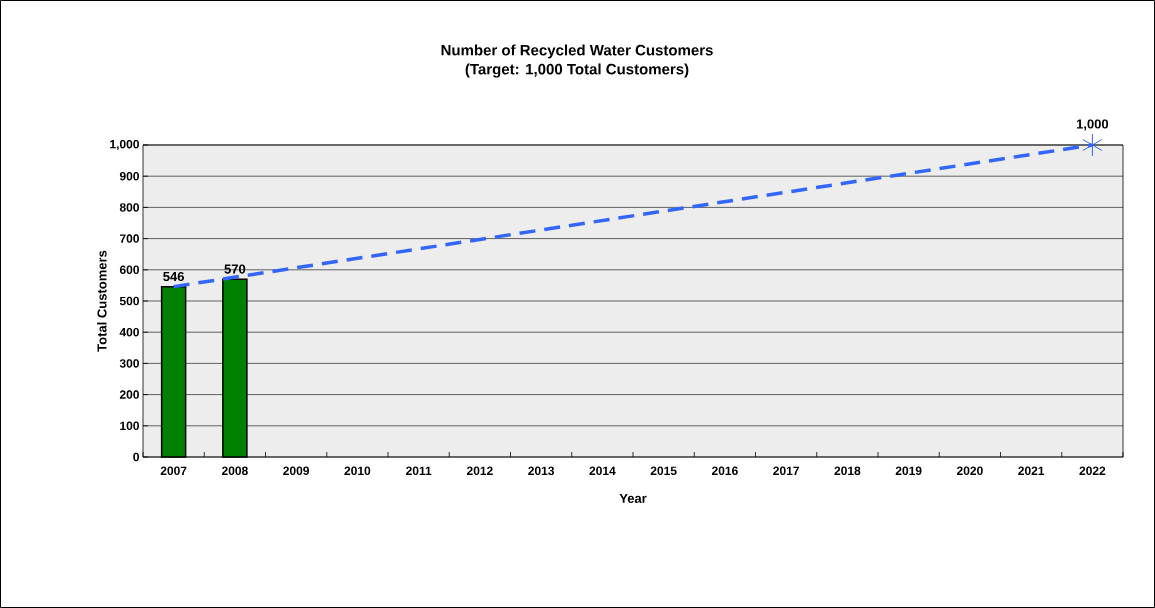  Describe the element at coordinates (296, 471) in the screenshot. I see `x-tick-label: 2009` at that location.